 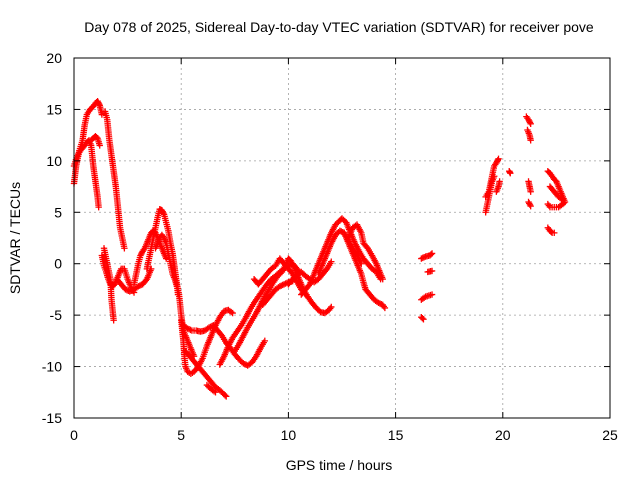 I want to click on y-tick-label: -10, so click(x=52, y=367).